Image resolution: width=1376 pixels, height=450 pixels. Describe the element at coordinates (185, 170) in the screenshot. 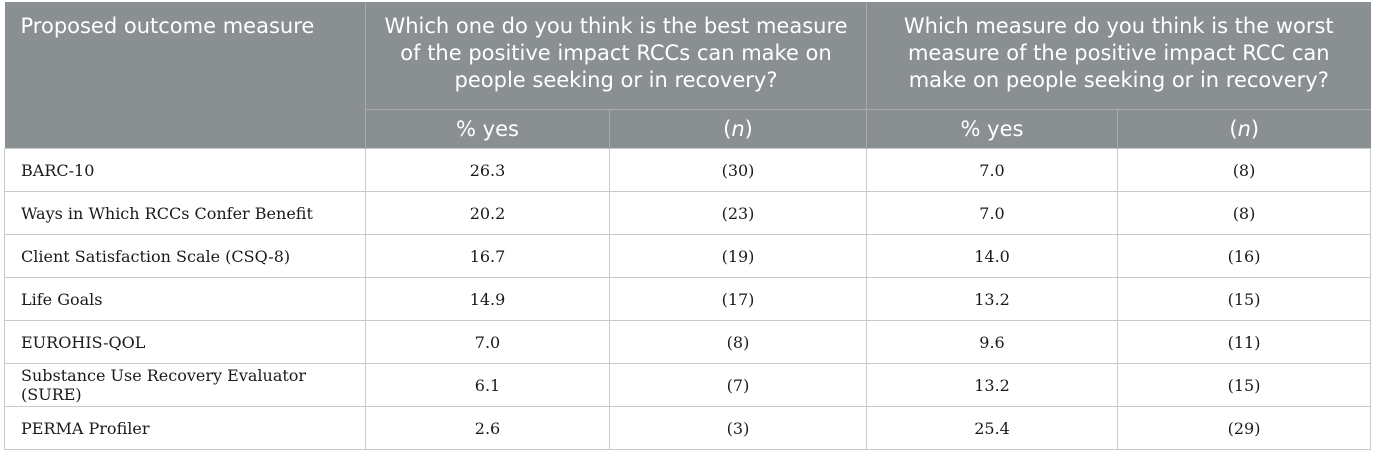

I see `cell-measure: BARC-10` at that location.